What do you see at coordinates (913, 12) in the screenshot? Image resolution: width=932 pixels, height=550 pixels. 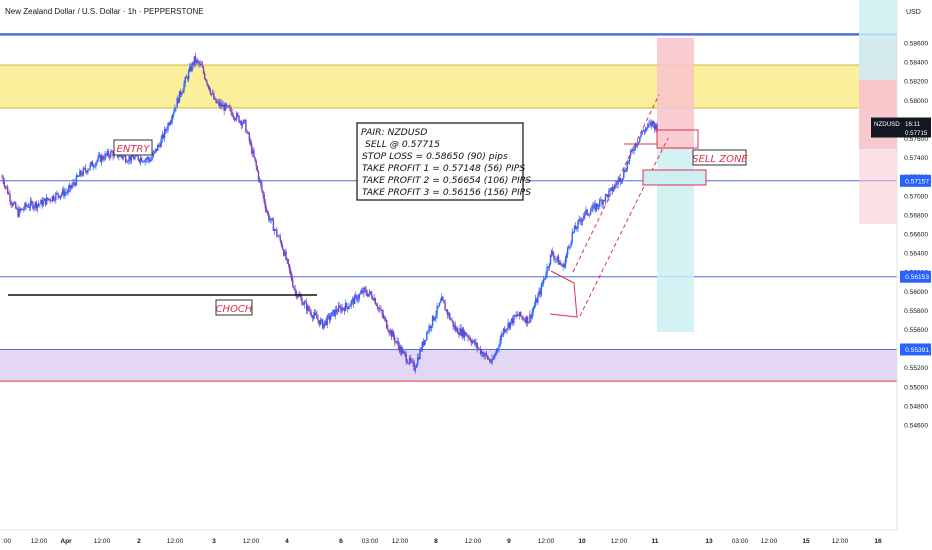 I see `currency-label: USD` at bounding box center [913, 12].